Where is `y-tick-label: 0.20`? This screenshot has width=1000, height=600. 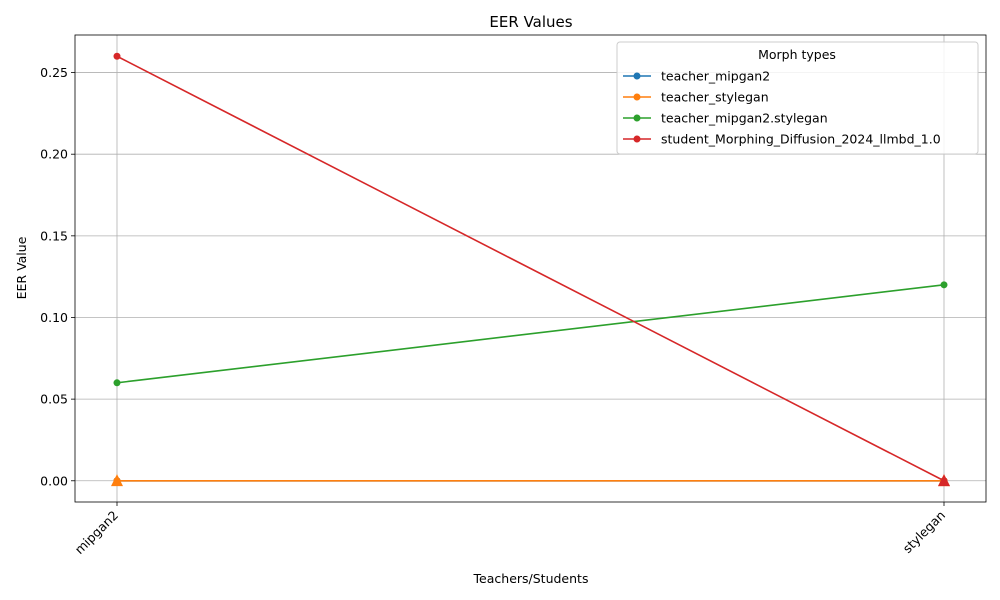 y-tick-label: 0.20 is located at coordinates (54, 154).